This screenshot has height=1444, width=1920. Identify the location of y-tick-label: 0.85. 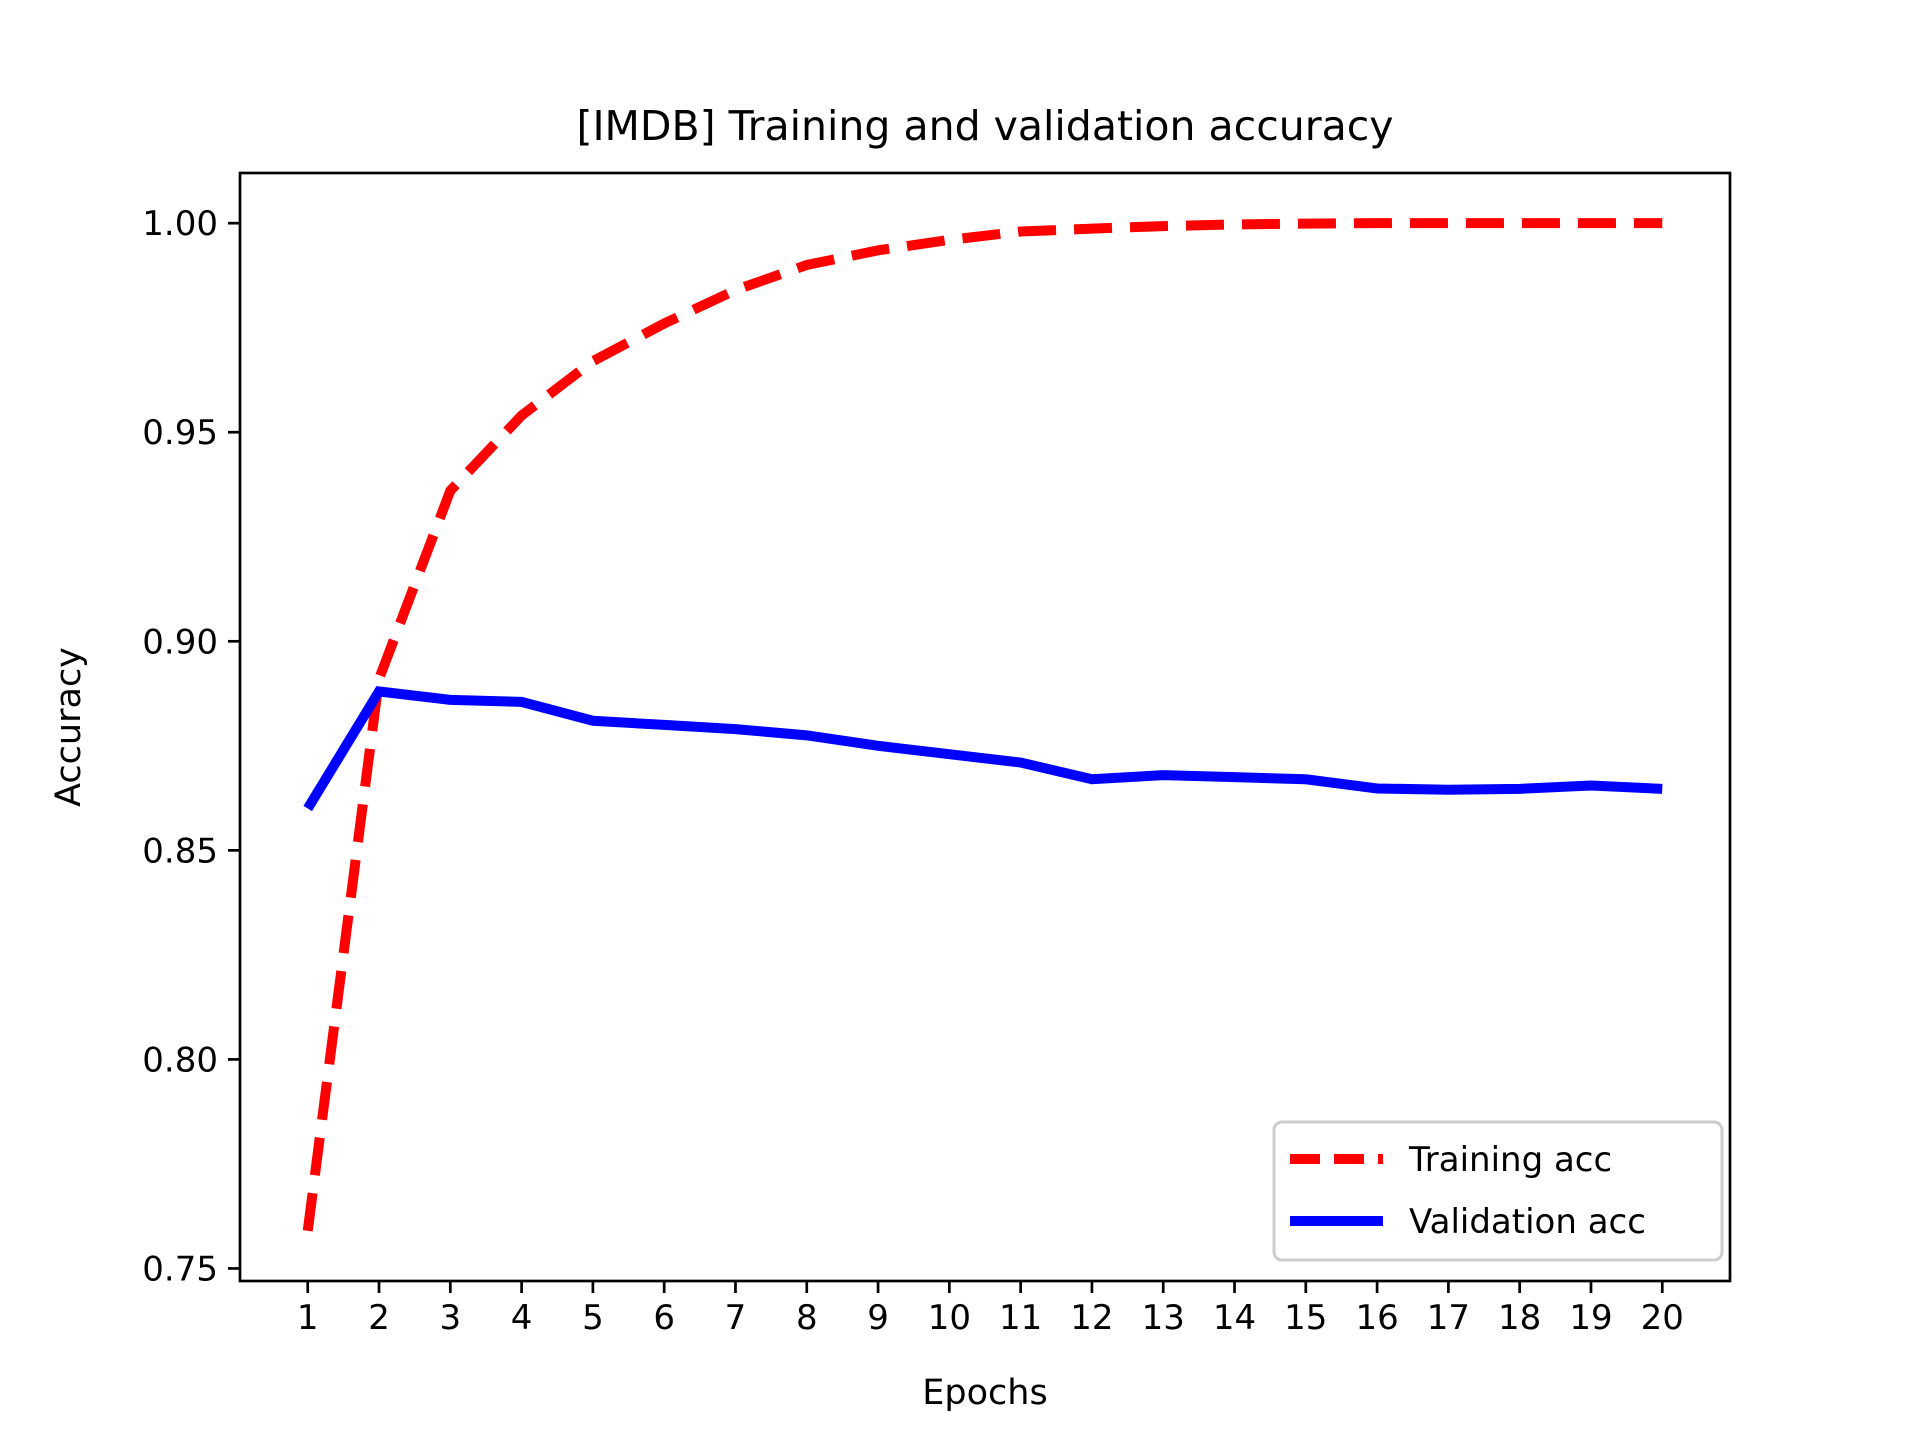
(180, 851).